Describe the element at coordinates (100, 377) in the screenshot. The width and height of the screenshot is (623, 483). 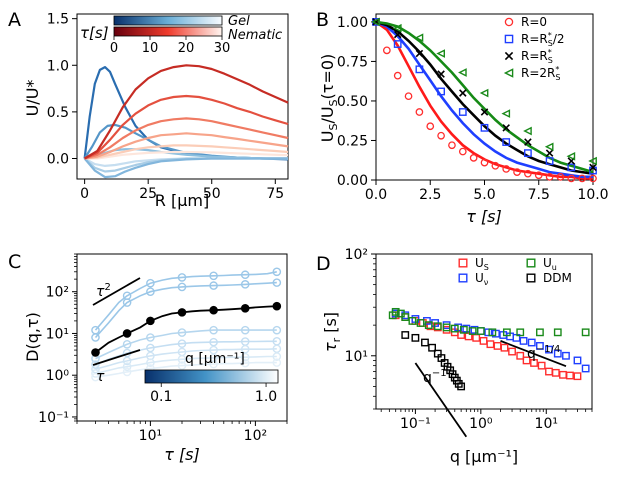
I see `panel-c-annotation-tau: τ` at that location.